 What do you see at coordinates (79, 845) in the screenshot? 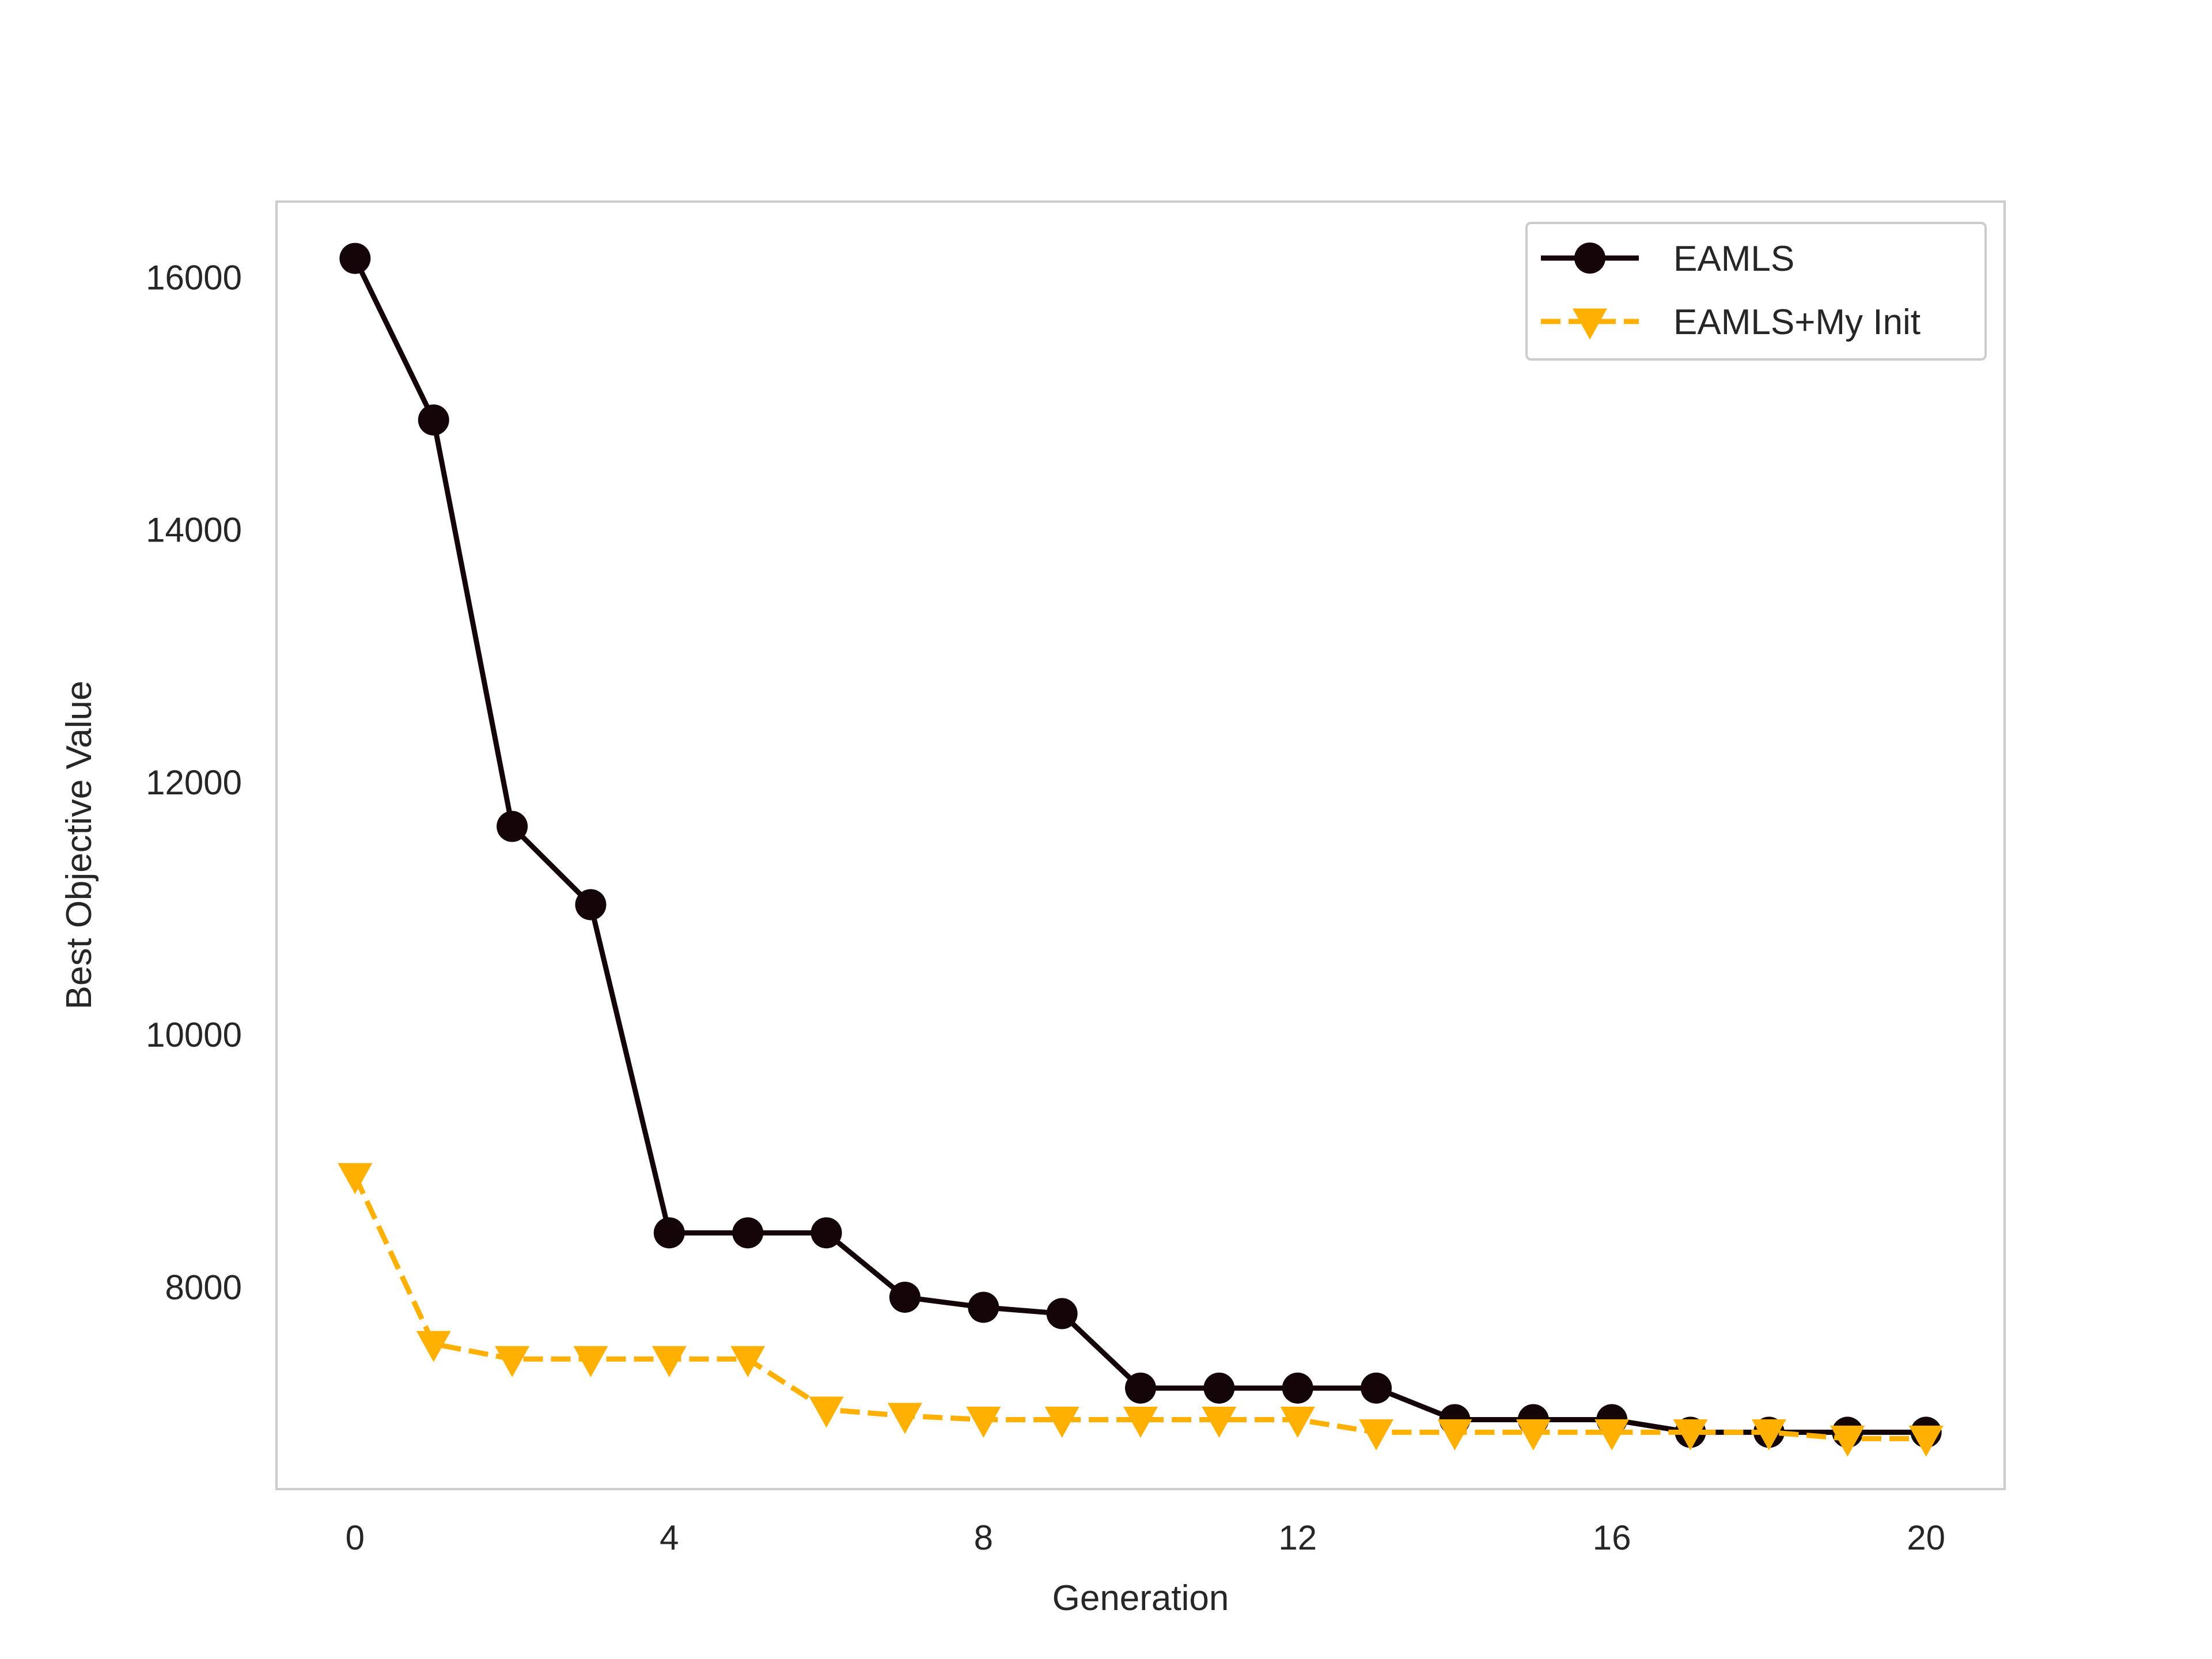
I see `y-axis-title: Best Objective Value` at bounding box center [79, 845].